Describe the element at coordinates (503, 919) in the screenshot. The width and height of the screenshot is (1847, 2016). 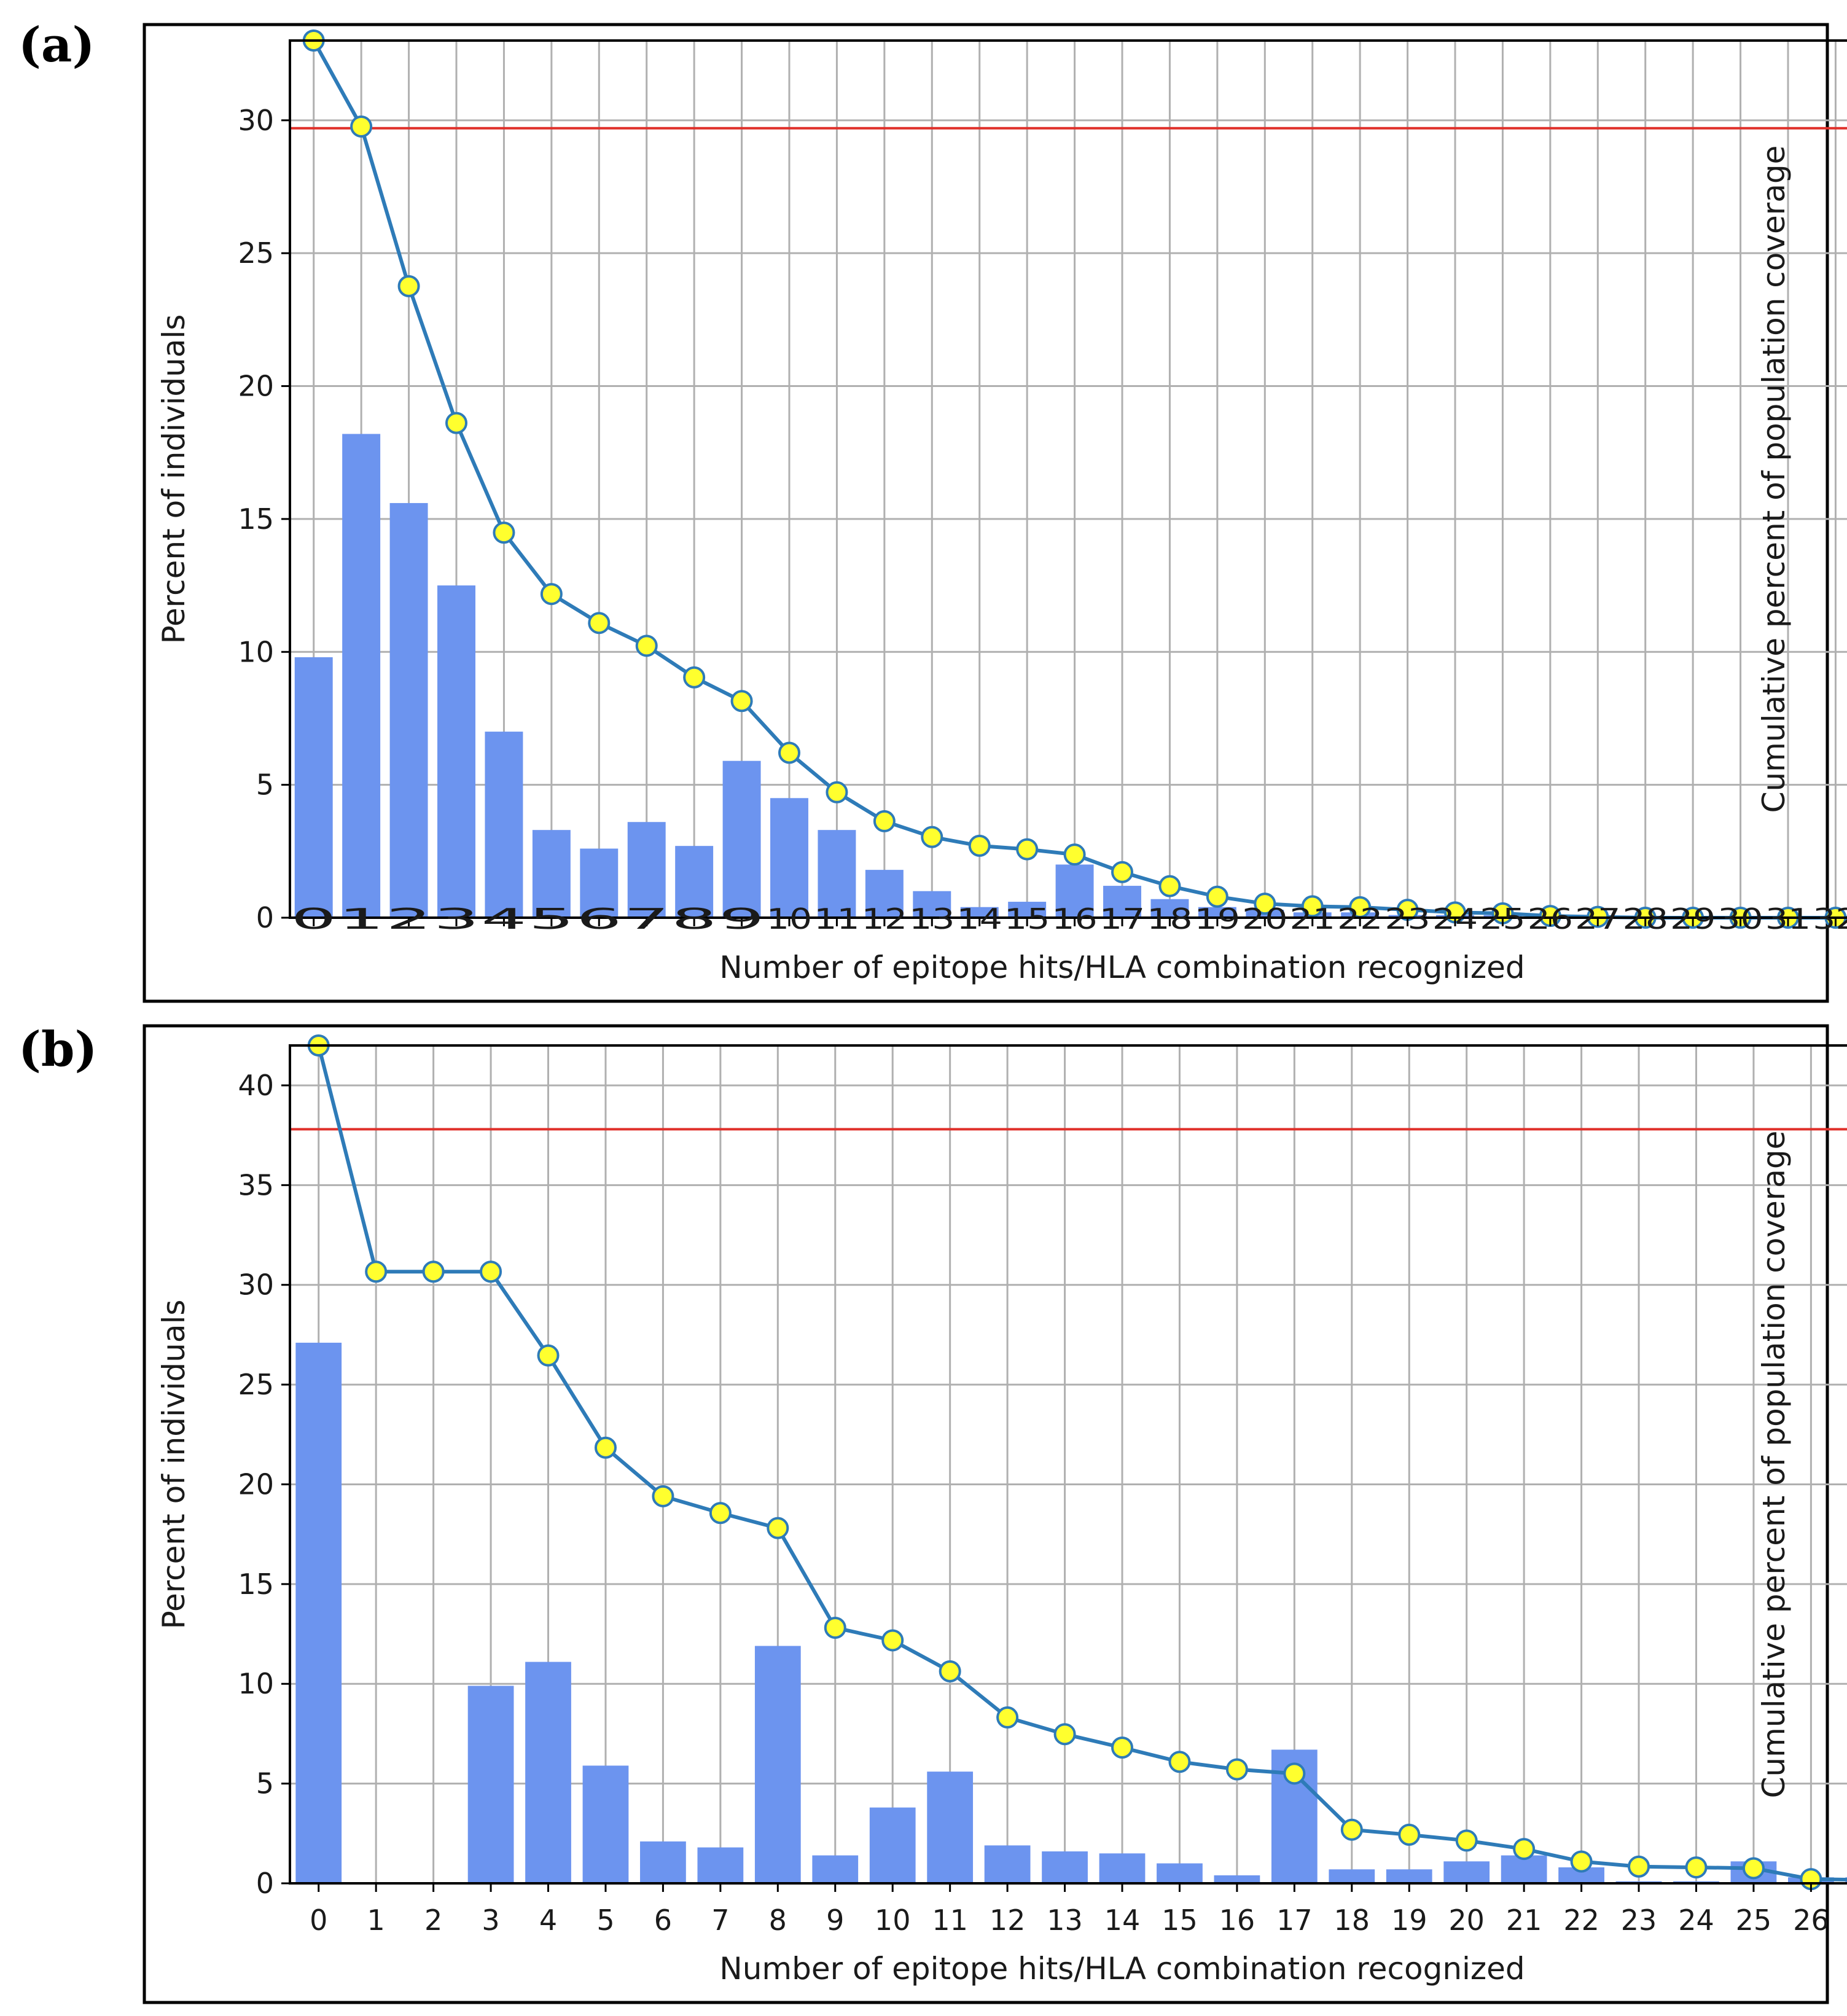
I see `x-tick-label: 4` at that location.